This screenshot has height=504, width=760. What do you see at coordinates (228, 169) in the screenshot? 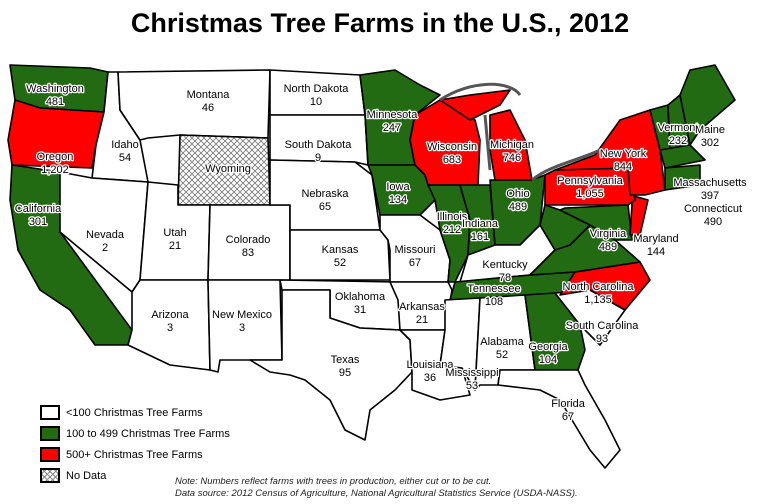
I see `state-name-label: Wyoming` at bounding box center [228, 169].